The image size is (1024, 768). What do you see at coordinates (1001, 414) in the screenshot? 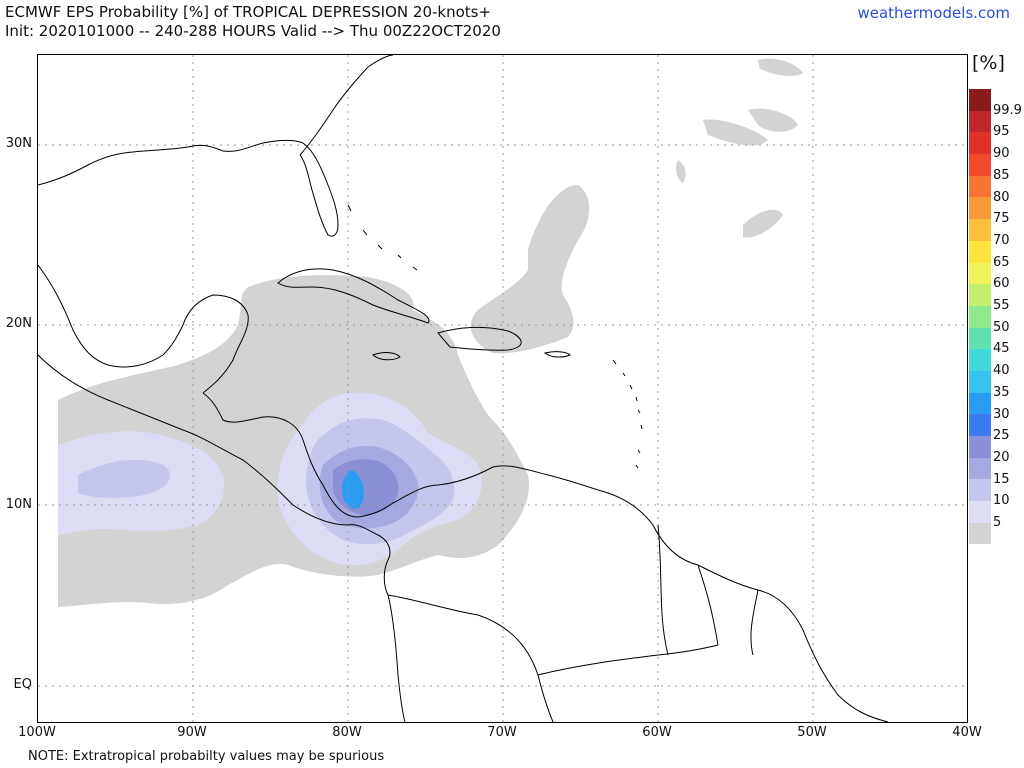
I see `colorbar-level-label: 30` at bounding box center [1001, 414].